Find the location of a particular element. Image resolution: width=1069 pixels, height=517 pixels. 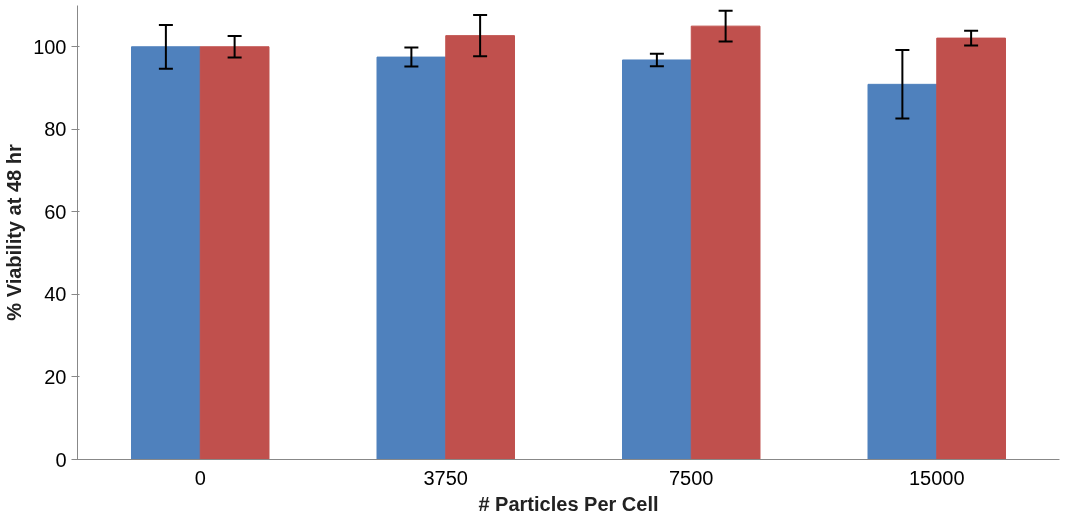

y-tick-label: 20 is located at coordinates (55, 376).